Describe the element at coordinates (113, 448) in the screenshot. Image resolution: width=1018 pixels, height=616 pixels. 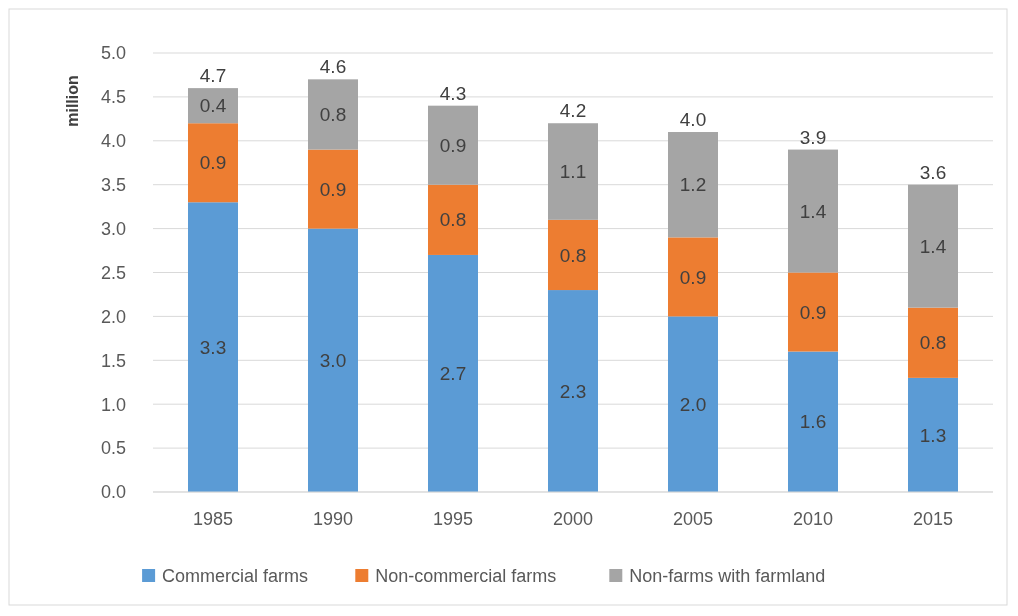
I see `y-tick-label: 0.5` at that location.